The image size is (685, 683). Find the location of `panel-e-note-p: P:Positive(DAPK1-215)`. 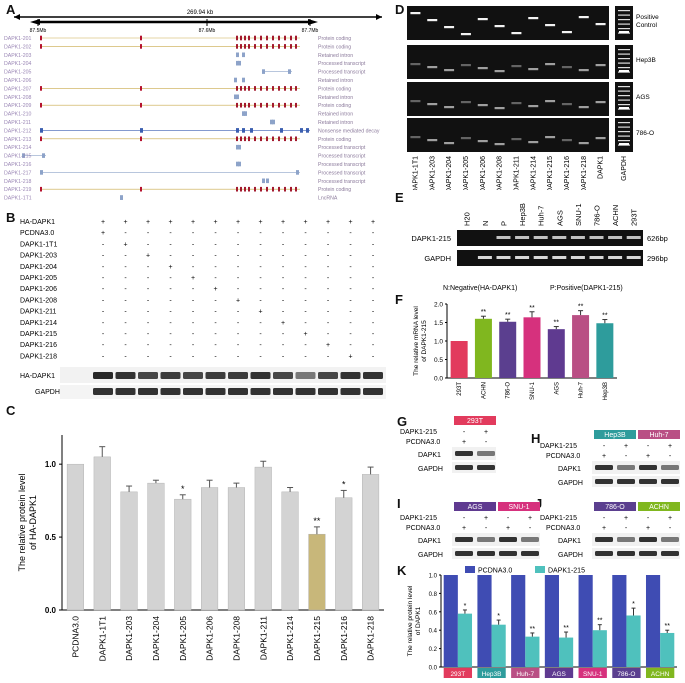

panel-e-note-p: P:Positive(DAPK1-215) is located at coordinates (586, 288).